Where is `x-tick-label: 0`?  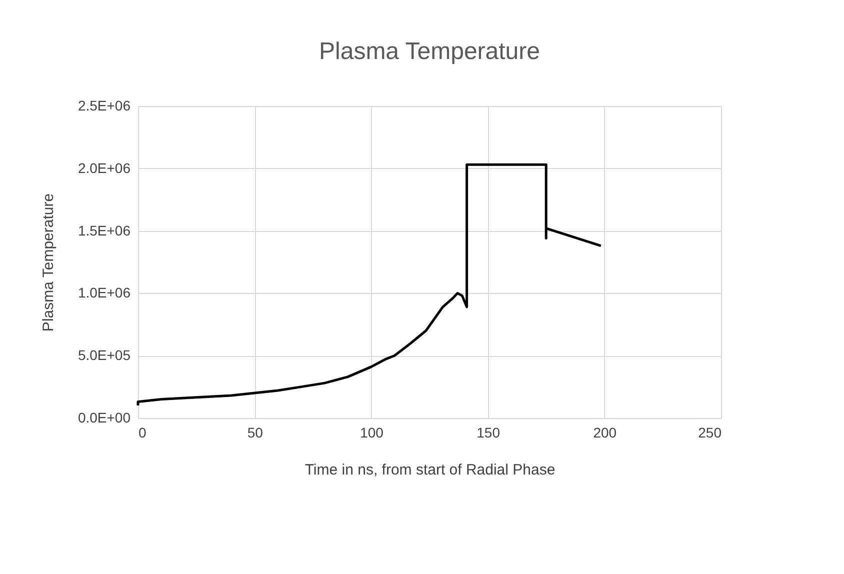
x-tick-label: 0 is located at coordinates (142, 432).